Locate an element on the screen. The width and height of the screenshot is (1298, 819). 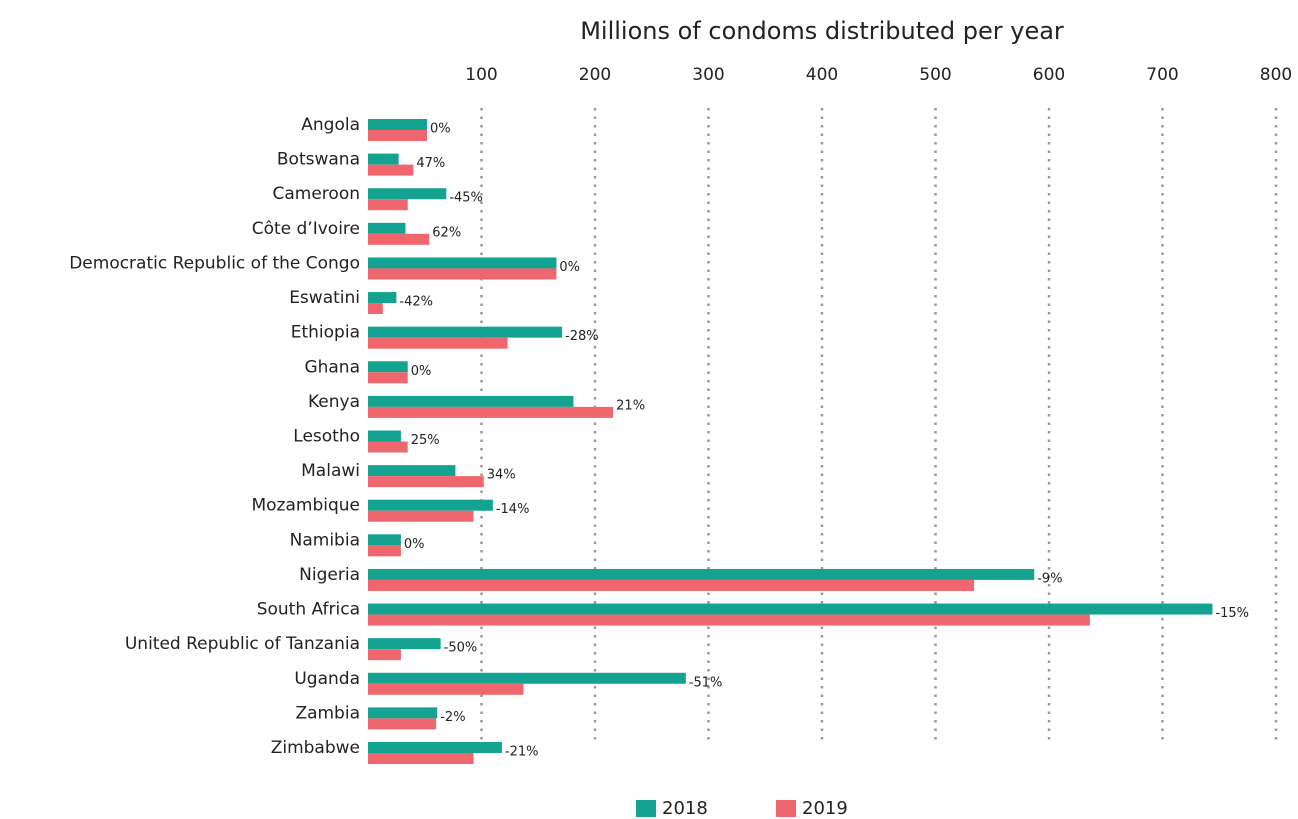
change-label: -15% is located at coordinates (1232, 613).